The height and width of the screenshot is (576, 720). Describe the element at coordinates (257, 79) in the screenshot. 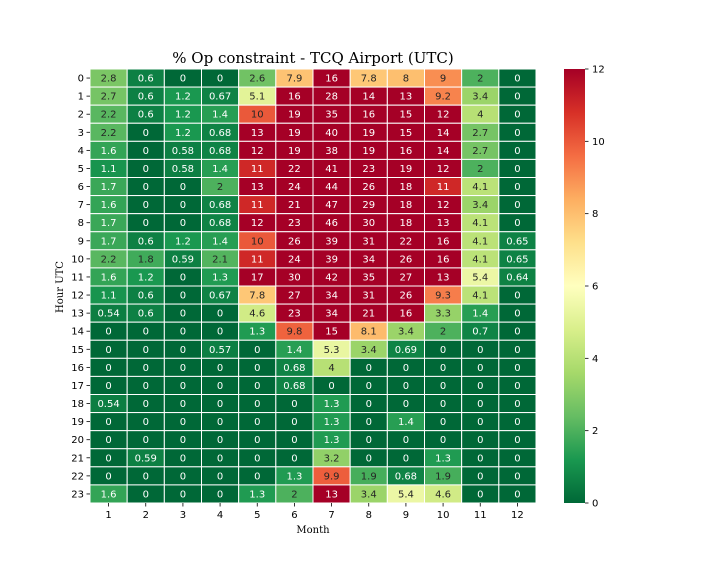

I see `cell-value-label: 2.6` at that location.